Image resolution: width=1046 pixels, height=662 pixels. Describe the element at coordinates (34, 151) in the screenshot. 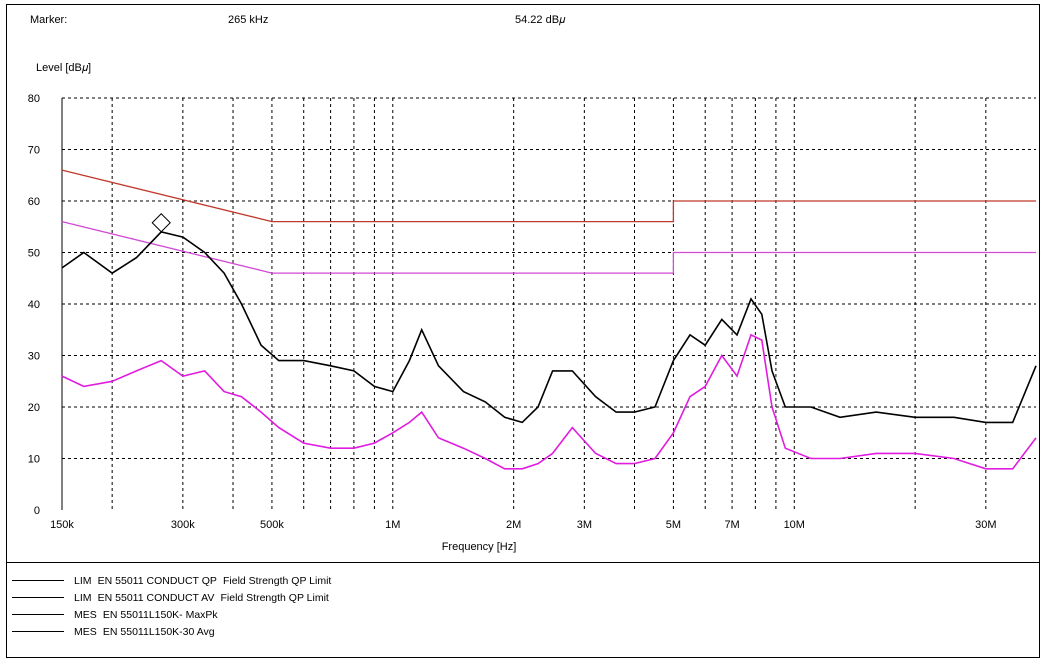

I see `y-tick-label: 70` at that location.